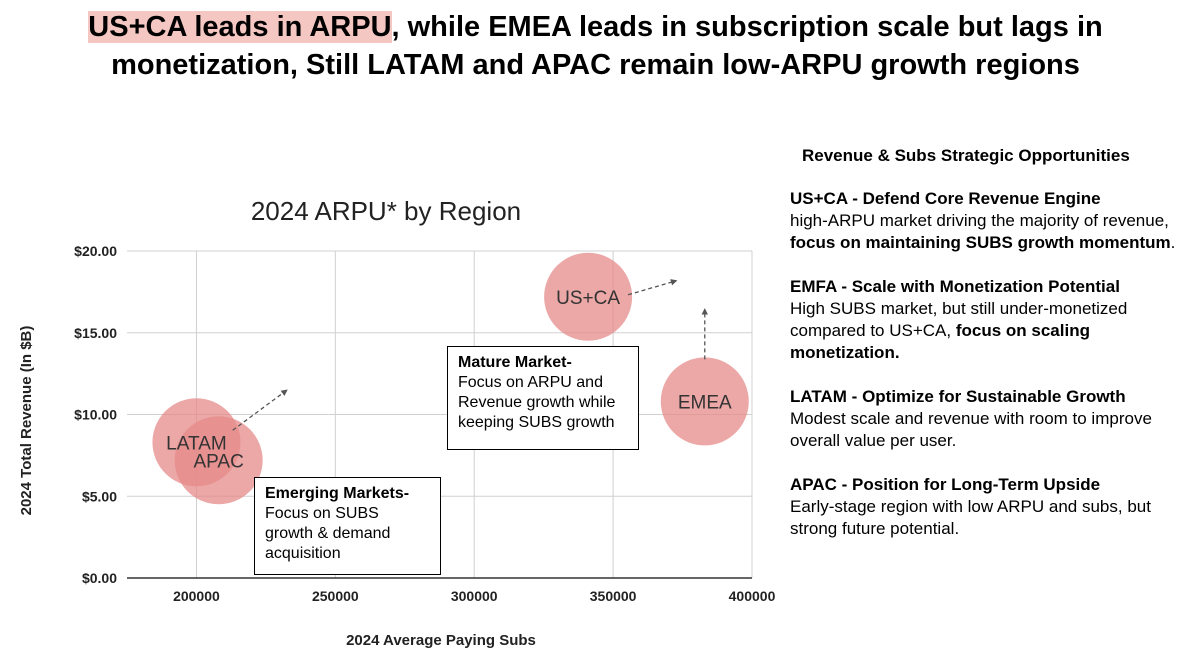 The width and height of the screenshot is (1191, 671). I want to click on strategy-item-title: US+CA - Defend Core Revenue Engine, so click(945, 198).